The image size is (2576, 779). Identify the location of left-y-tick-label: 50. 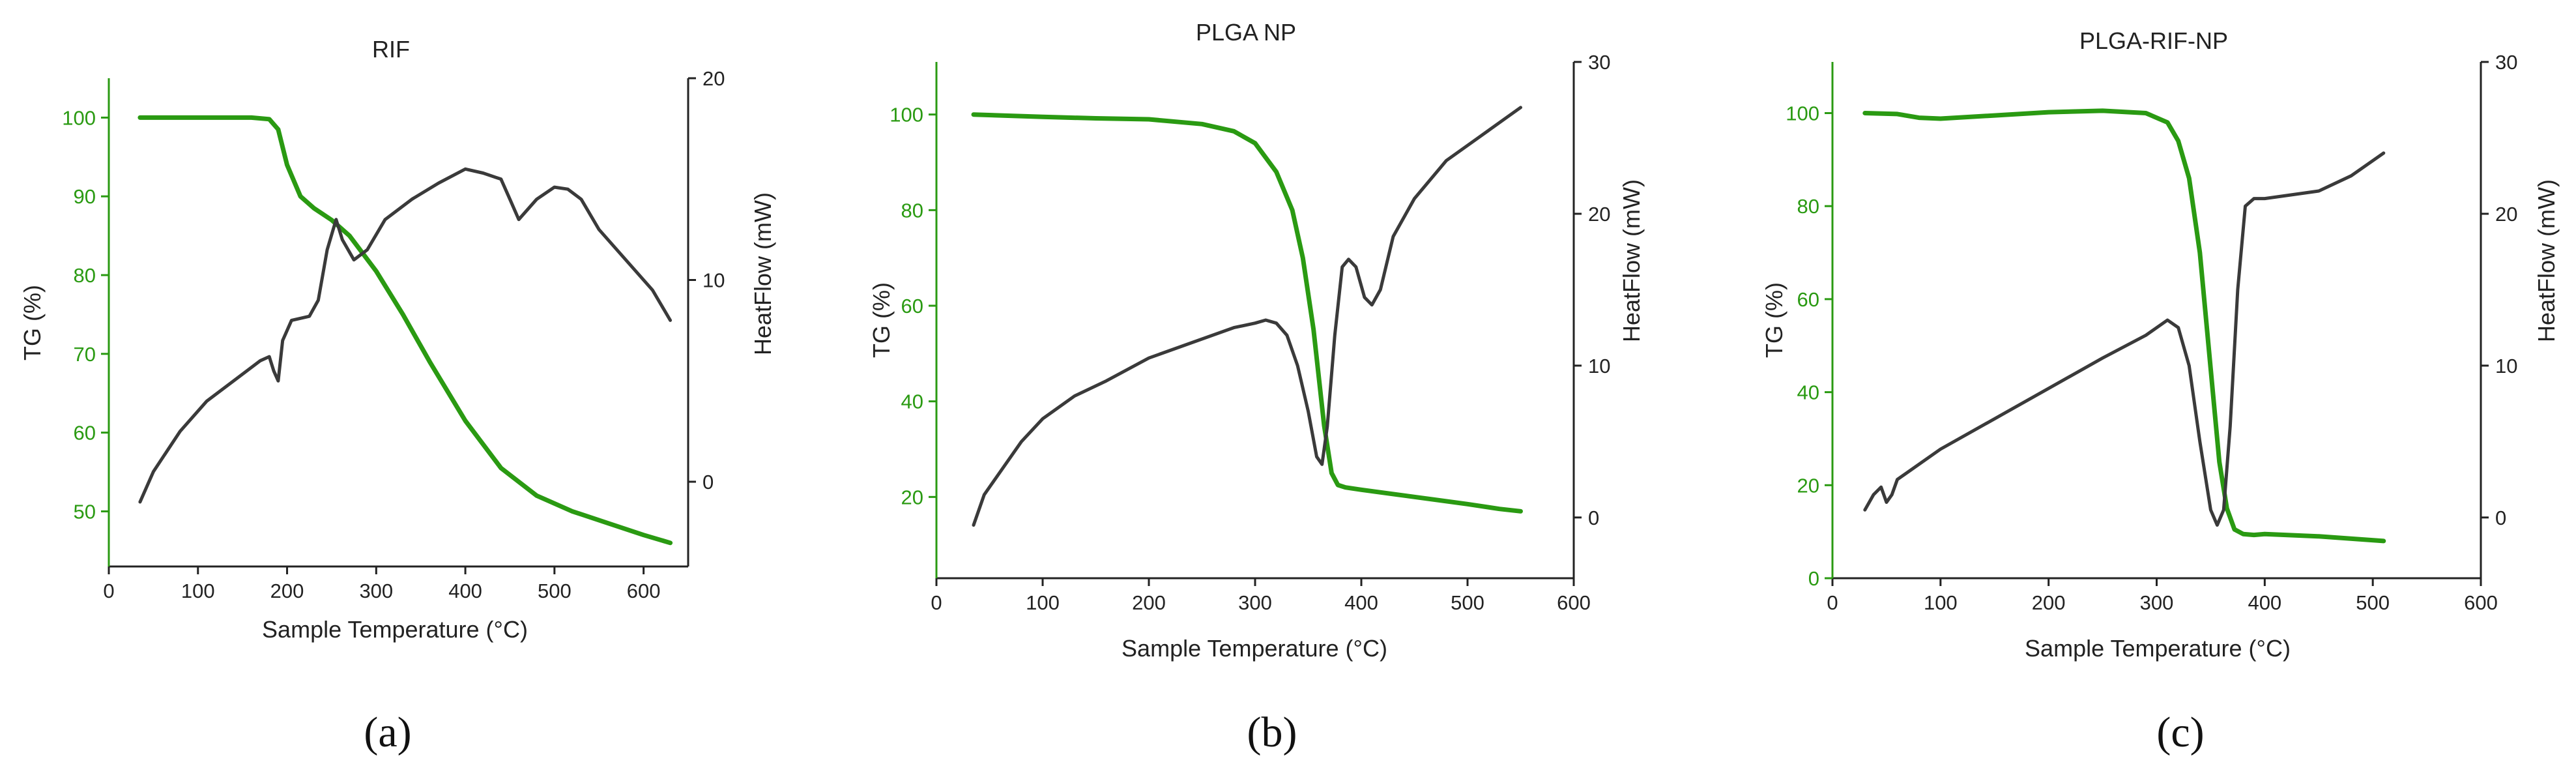
(85, 512).